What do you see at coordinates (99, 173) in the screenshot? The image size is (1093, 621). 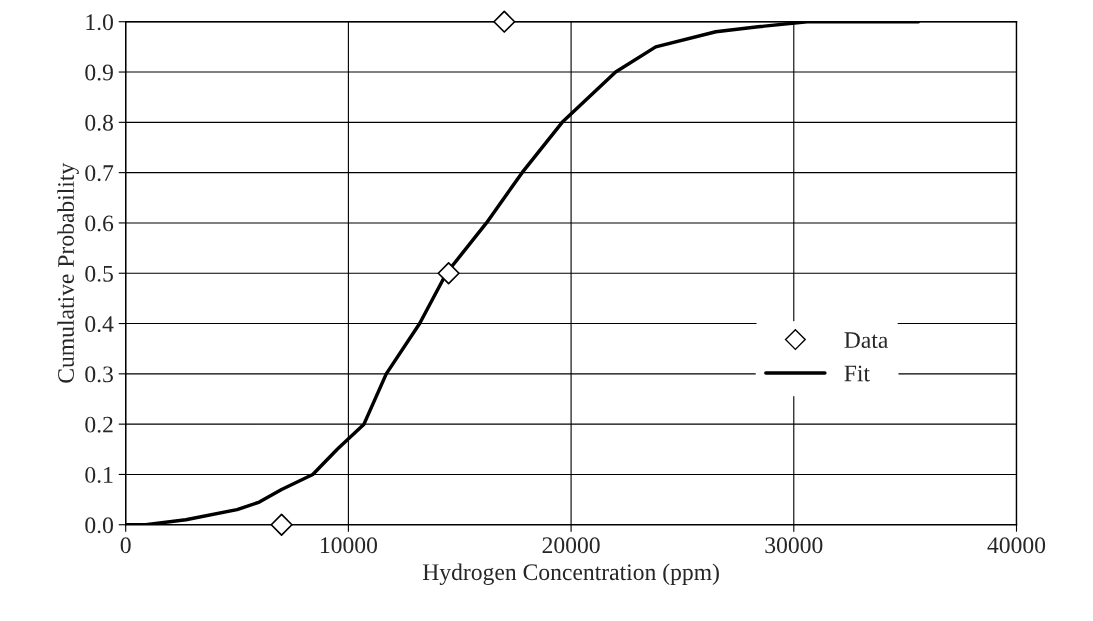 I see `y-tick-label: 0.7` at bounding box center [99, 173].